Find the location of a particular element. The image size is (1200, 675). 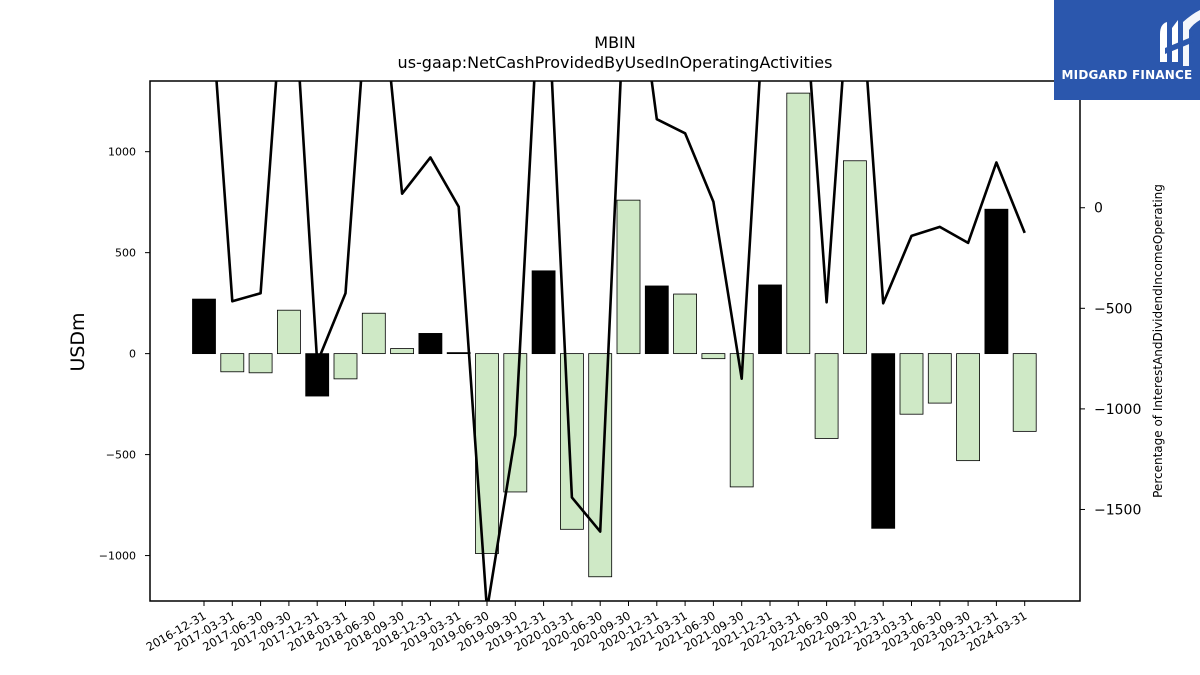

brand-logo: MIDGARD FINANCE is located at coordinates (1127, 50).